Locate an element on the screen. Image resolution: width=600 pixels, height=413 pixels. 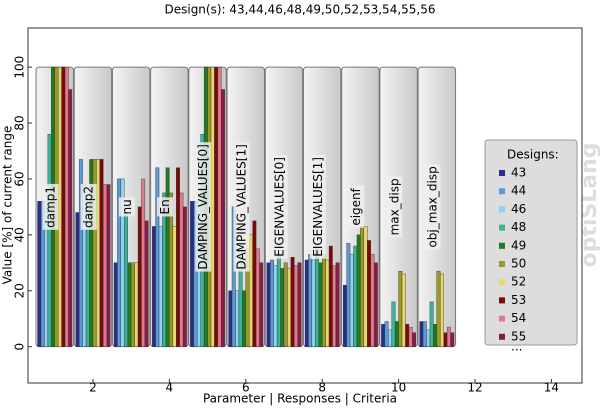
group-label: damp1 is located at coordinates (50, 207).